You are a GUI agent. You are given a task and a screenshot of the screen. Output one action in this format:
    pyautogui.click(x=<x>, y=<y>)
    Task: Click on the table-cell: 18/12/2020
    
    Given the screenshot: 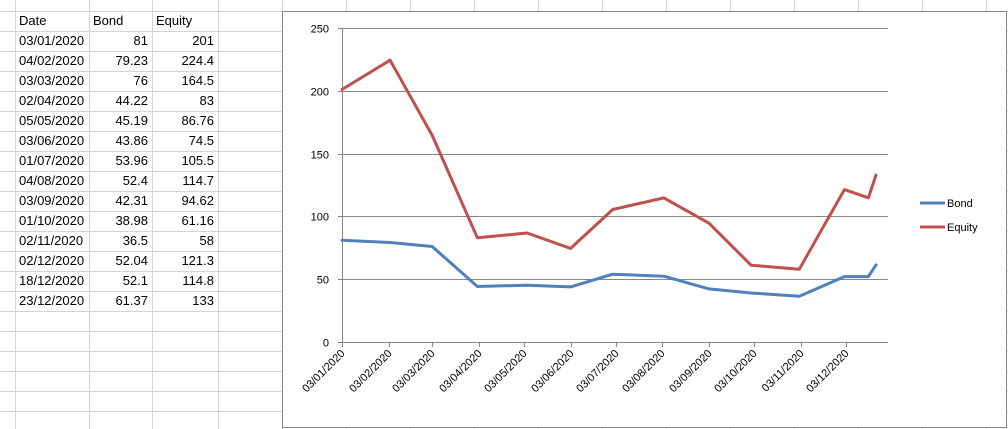 What is the action you would take?
    pyautogui.click(x=52, y=280)
    